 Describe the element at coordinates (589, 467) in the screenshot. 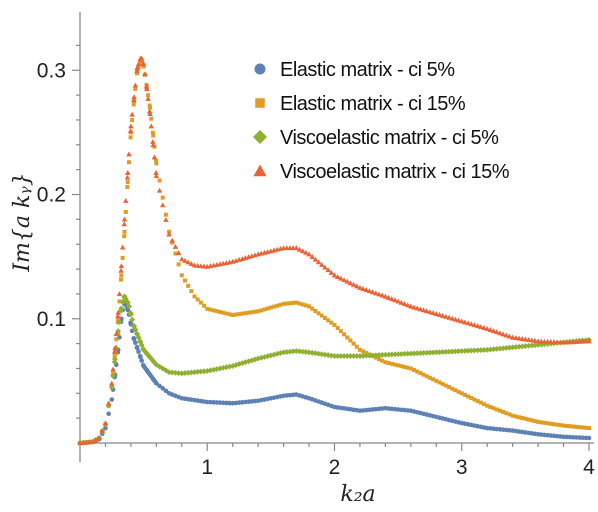

I see `x-tick-label: 4` at that location.